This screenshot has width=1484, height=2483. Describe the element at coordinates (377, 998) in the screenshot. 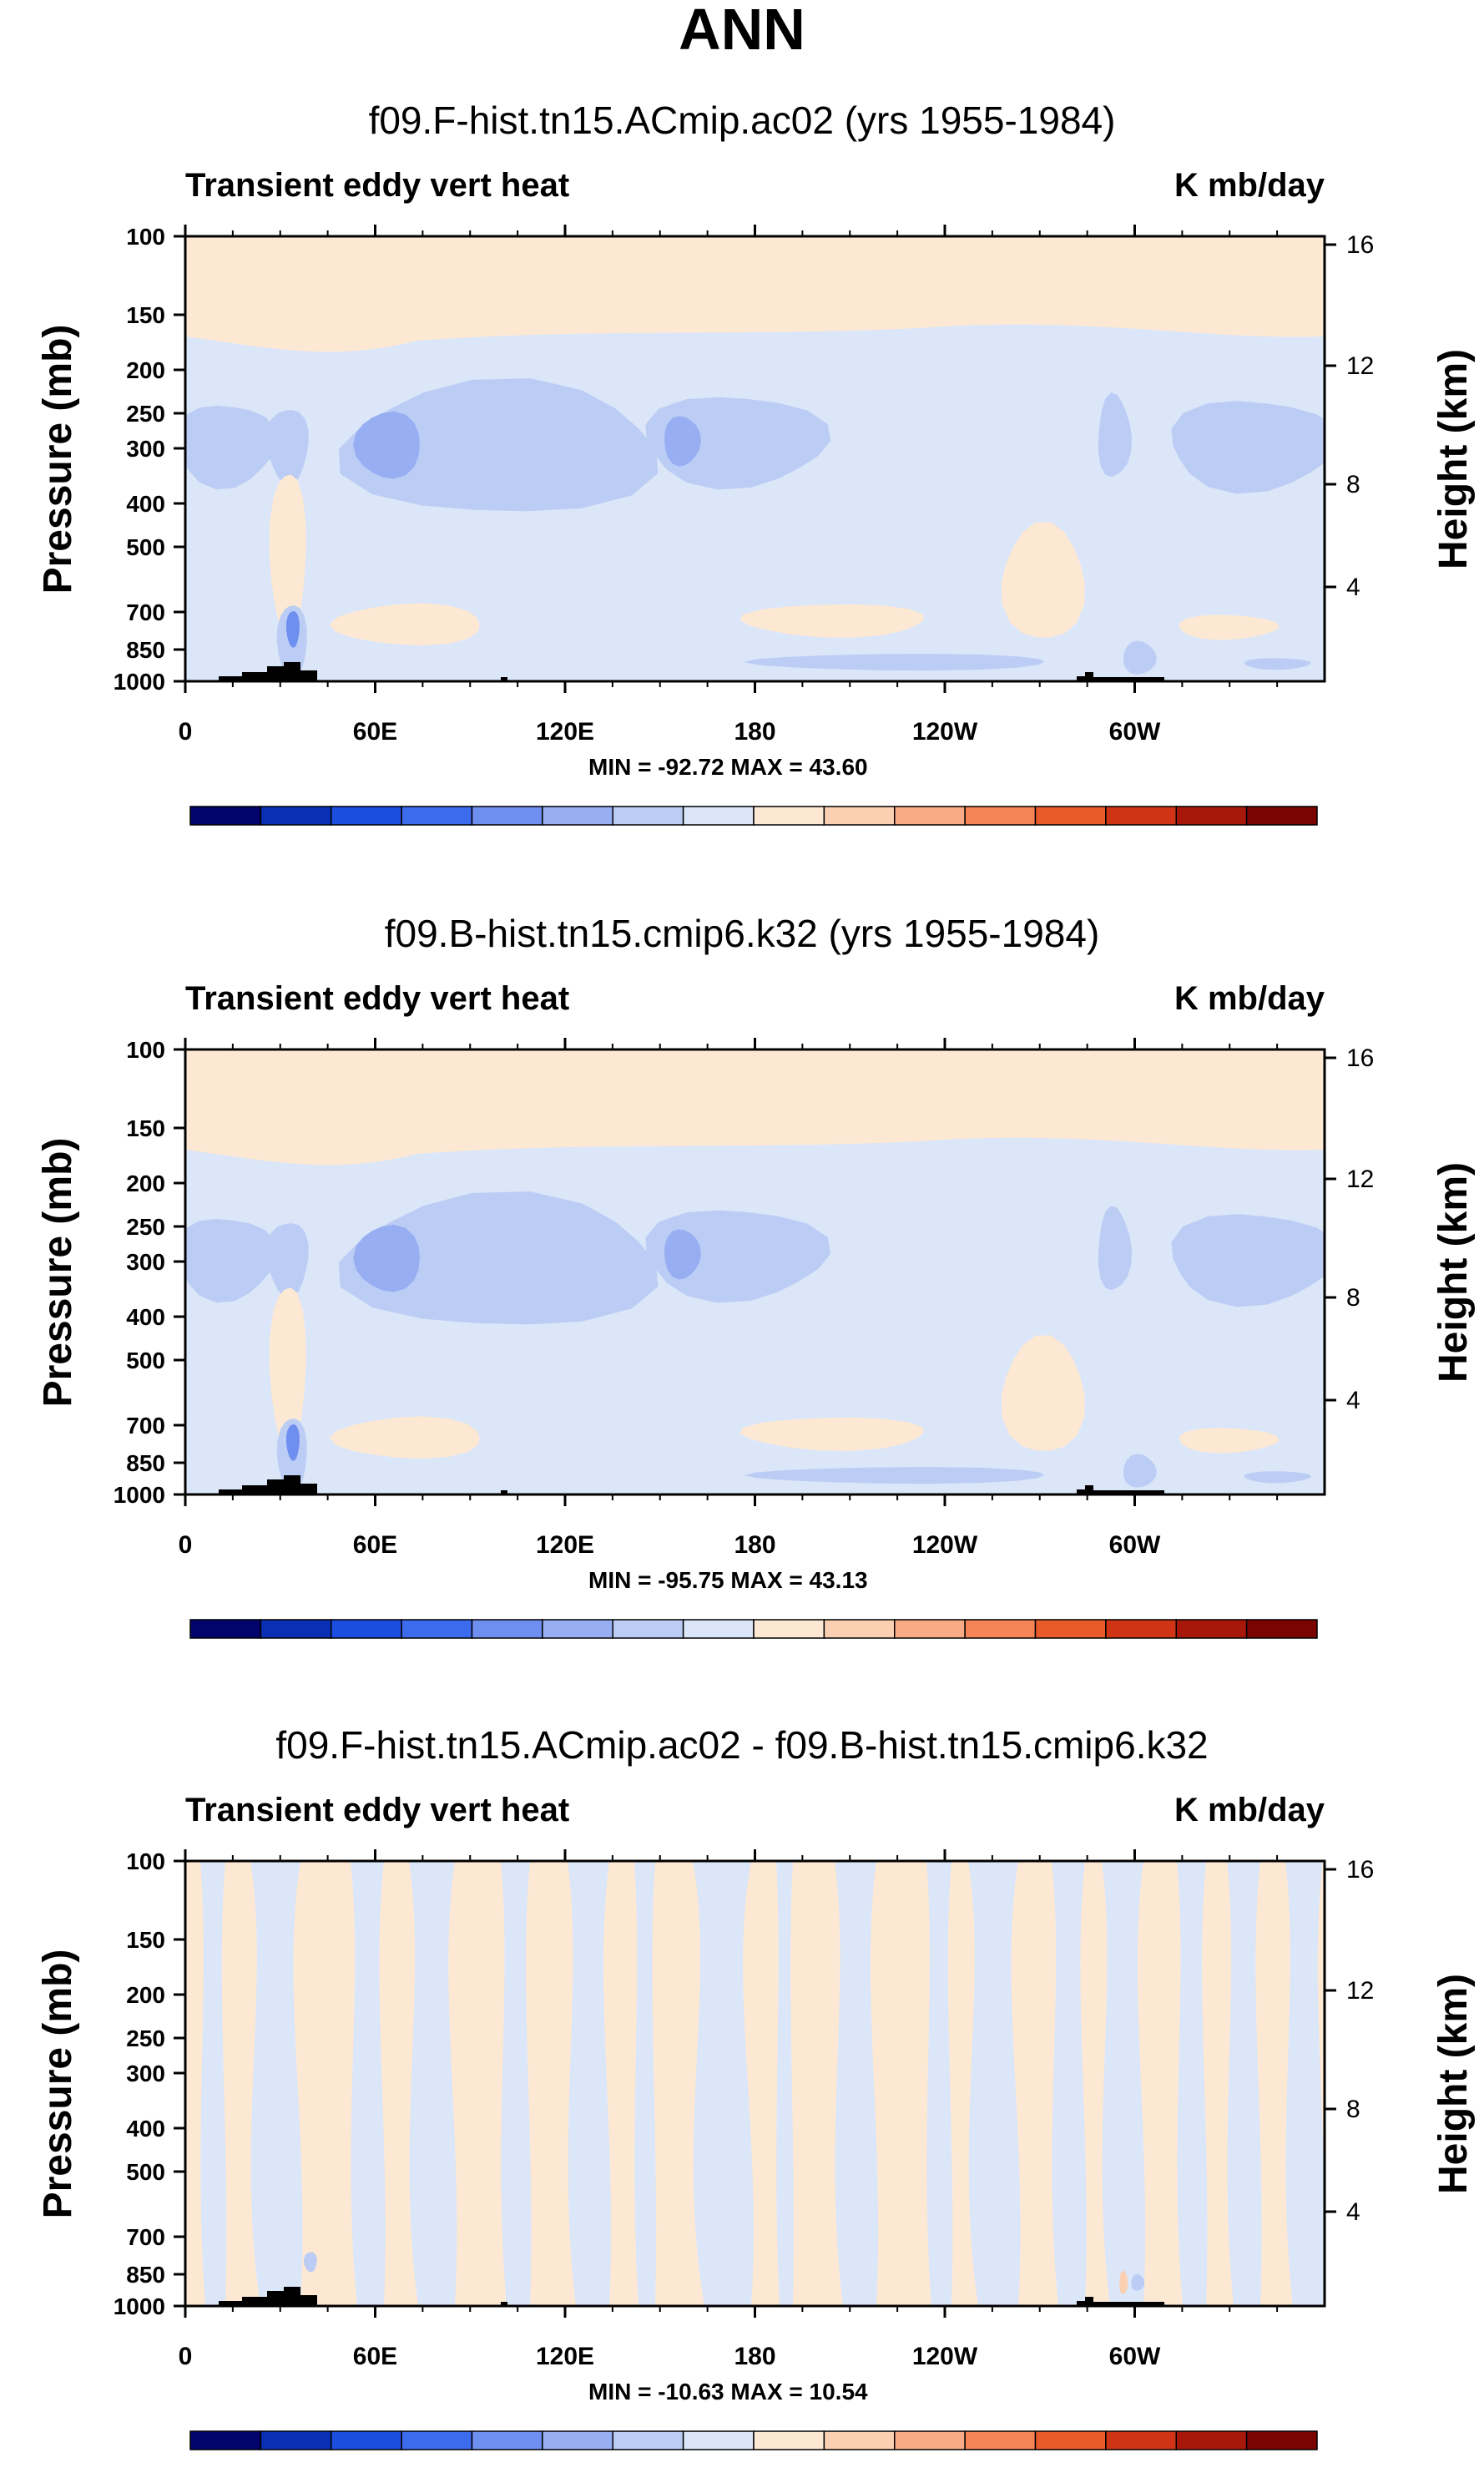

I see `panel-2-variable-label: Transient eddy vert heat` at that location.